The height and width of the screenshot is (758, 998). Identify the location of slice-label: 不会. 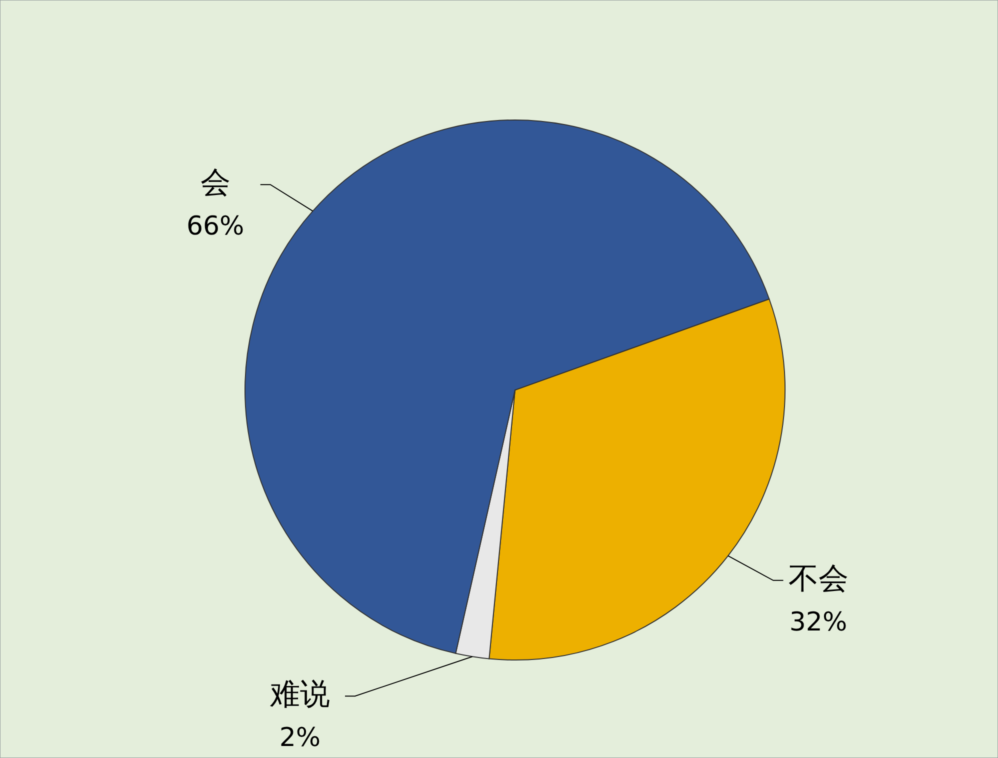
(818, 578).